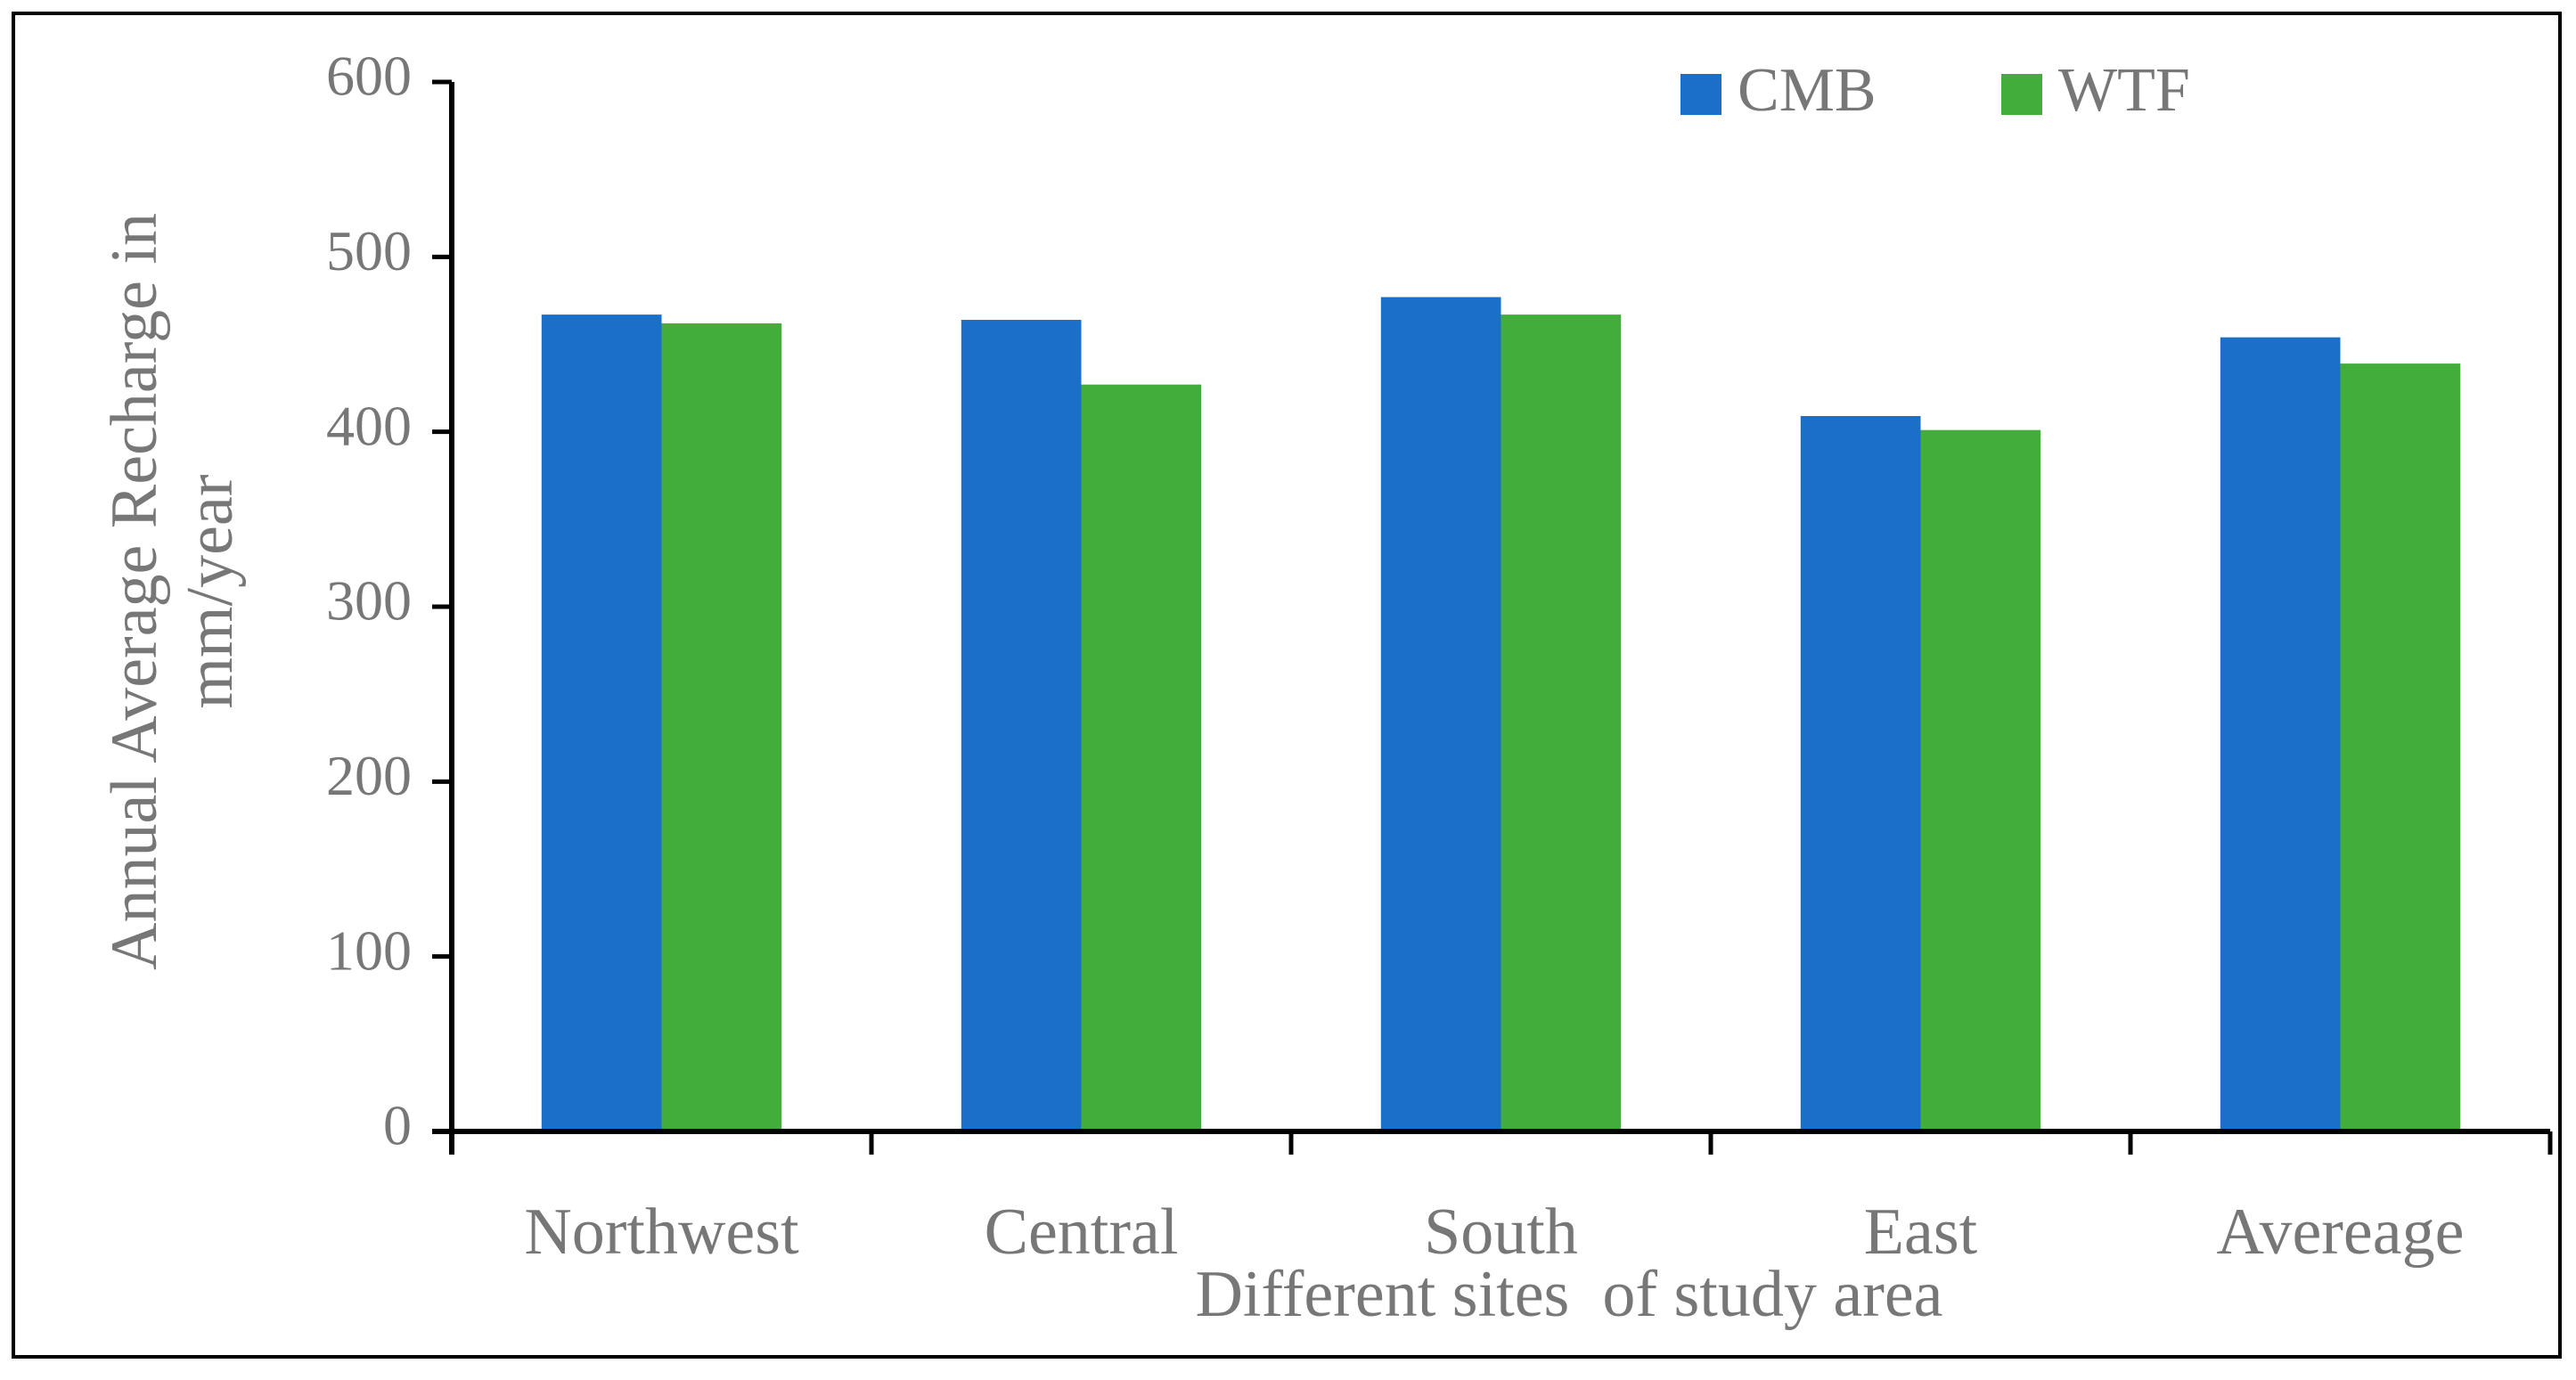  Describe the element at coordinates (397, 1125) in the screenshot. I see `y-tick-label: 0` at that location.